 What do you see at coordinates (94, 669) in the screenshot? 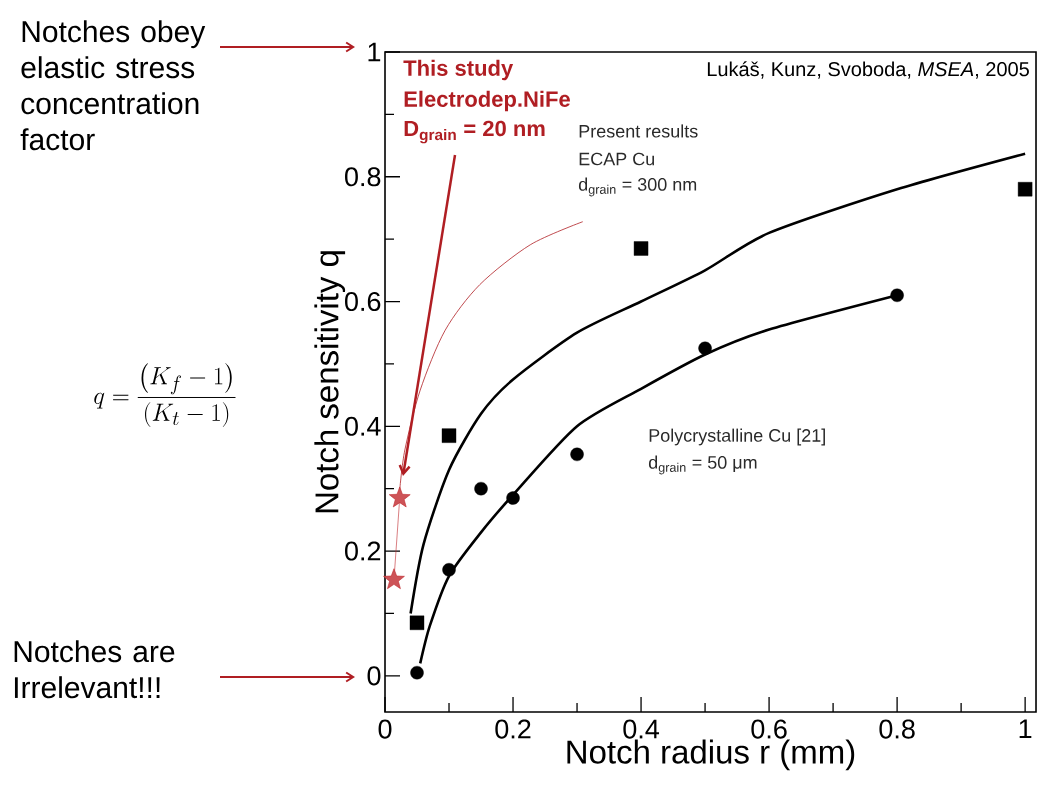
I see `text: Notches are Irrelevant!!!` at bounding box center [94, 669].